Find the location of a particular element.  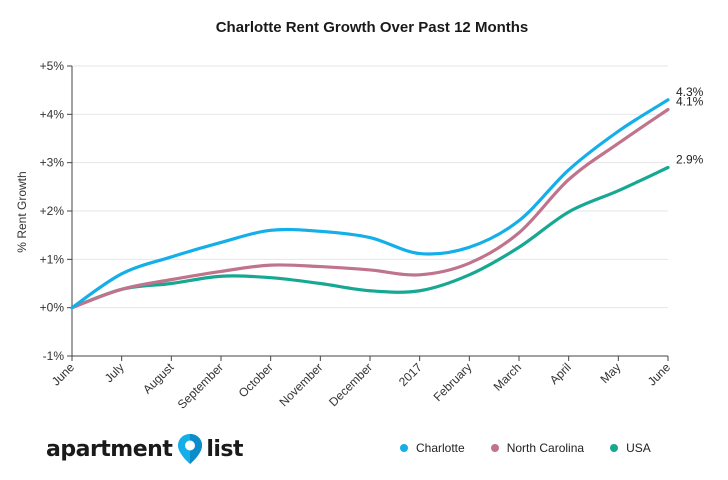

end-label-usa: 2.9% is located at coordinates (690, 160).